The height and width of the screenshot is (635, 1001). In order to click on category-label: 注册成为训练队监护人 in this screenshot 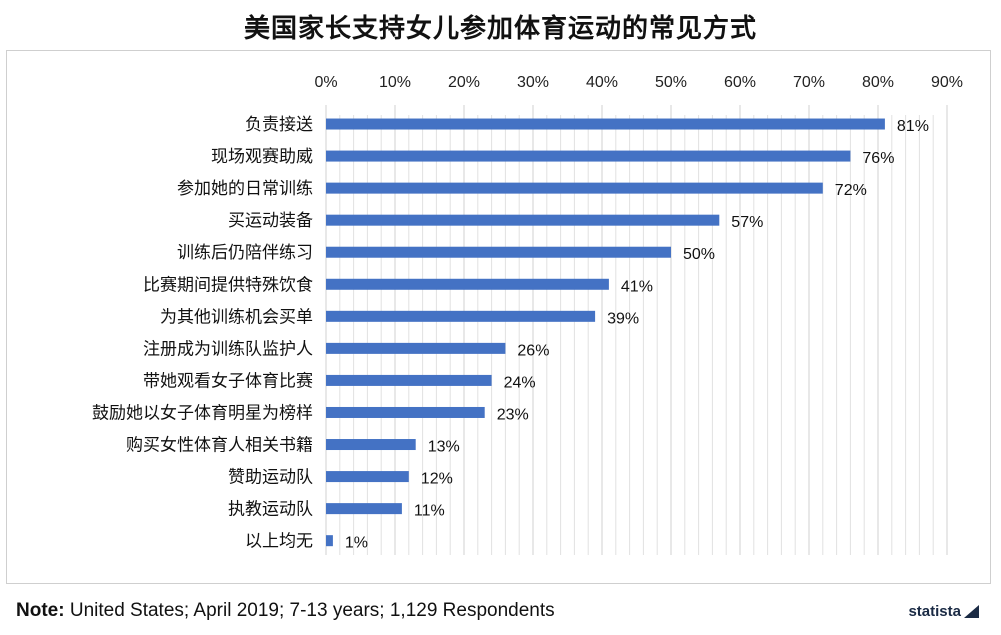, I will do `click(228, 349)`.